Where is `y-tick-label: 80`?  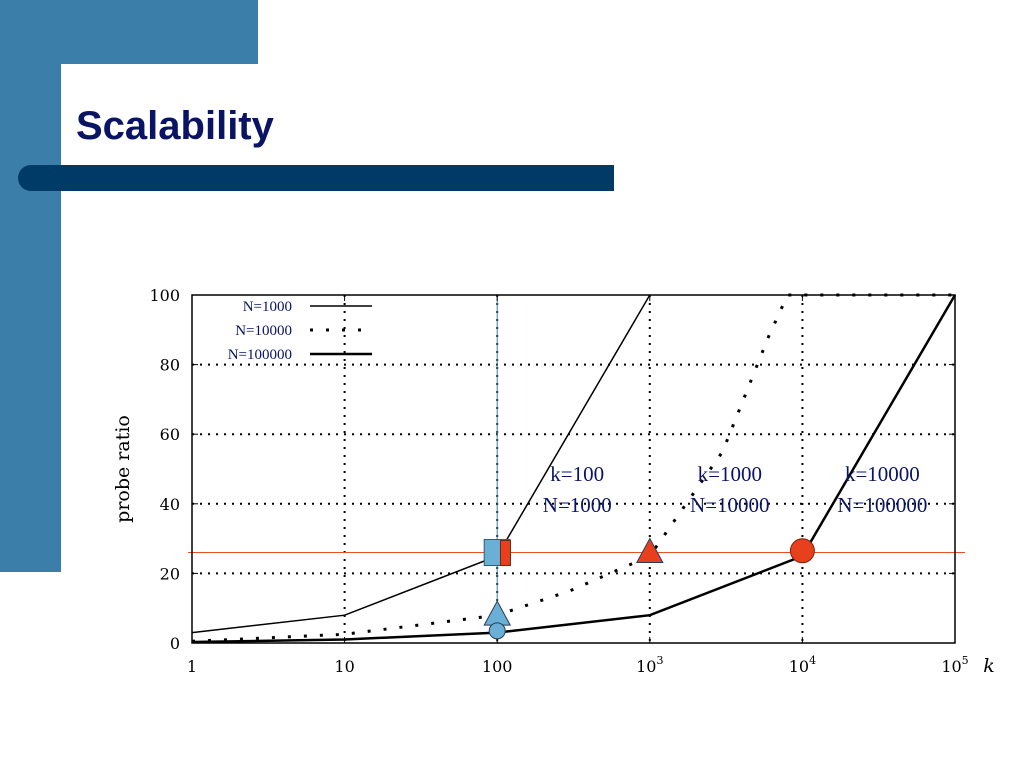
y-tick-label: 80 is located at coordinates (170, 365).